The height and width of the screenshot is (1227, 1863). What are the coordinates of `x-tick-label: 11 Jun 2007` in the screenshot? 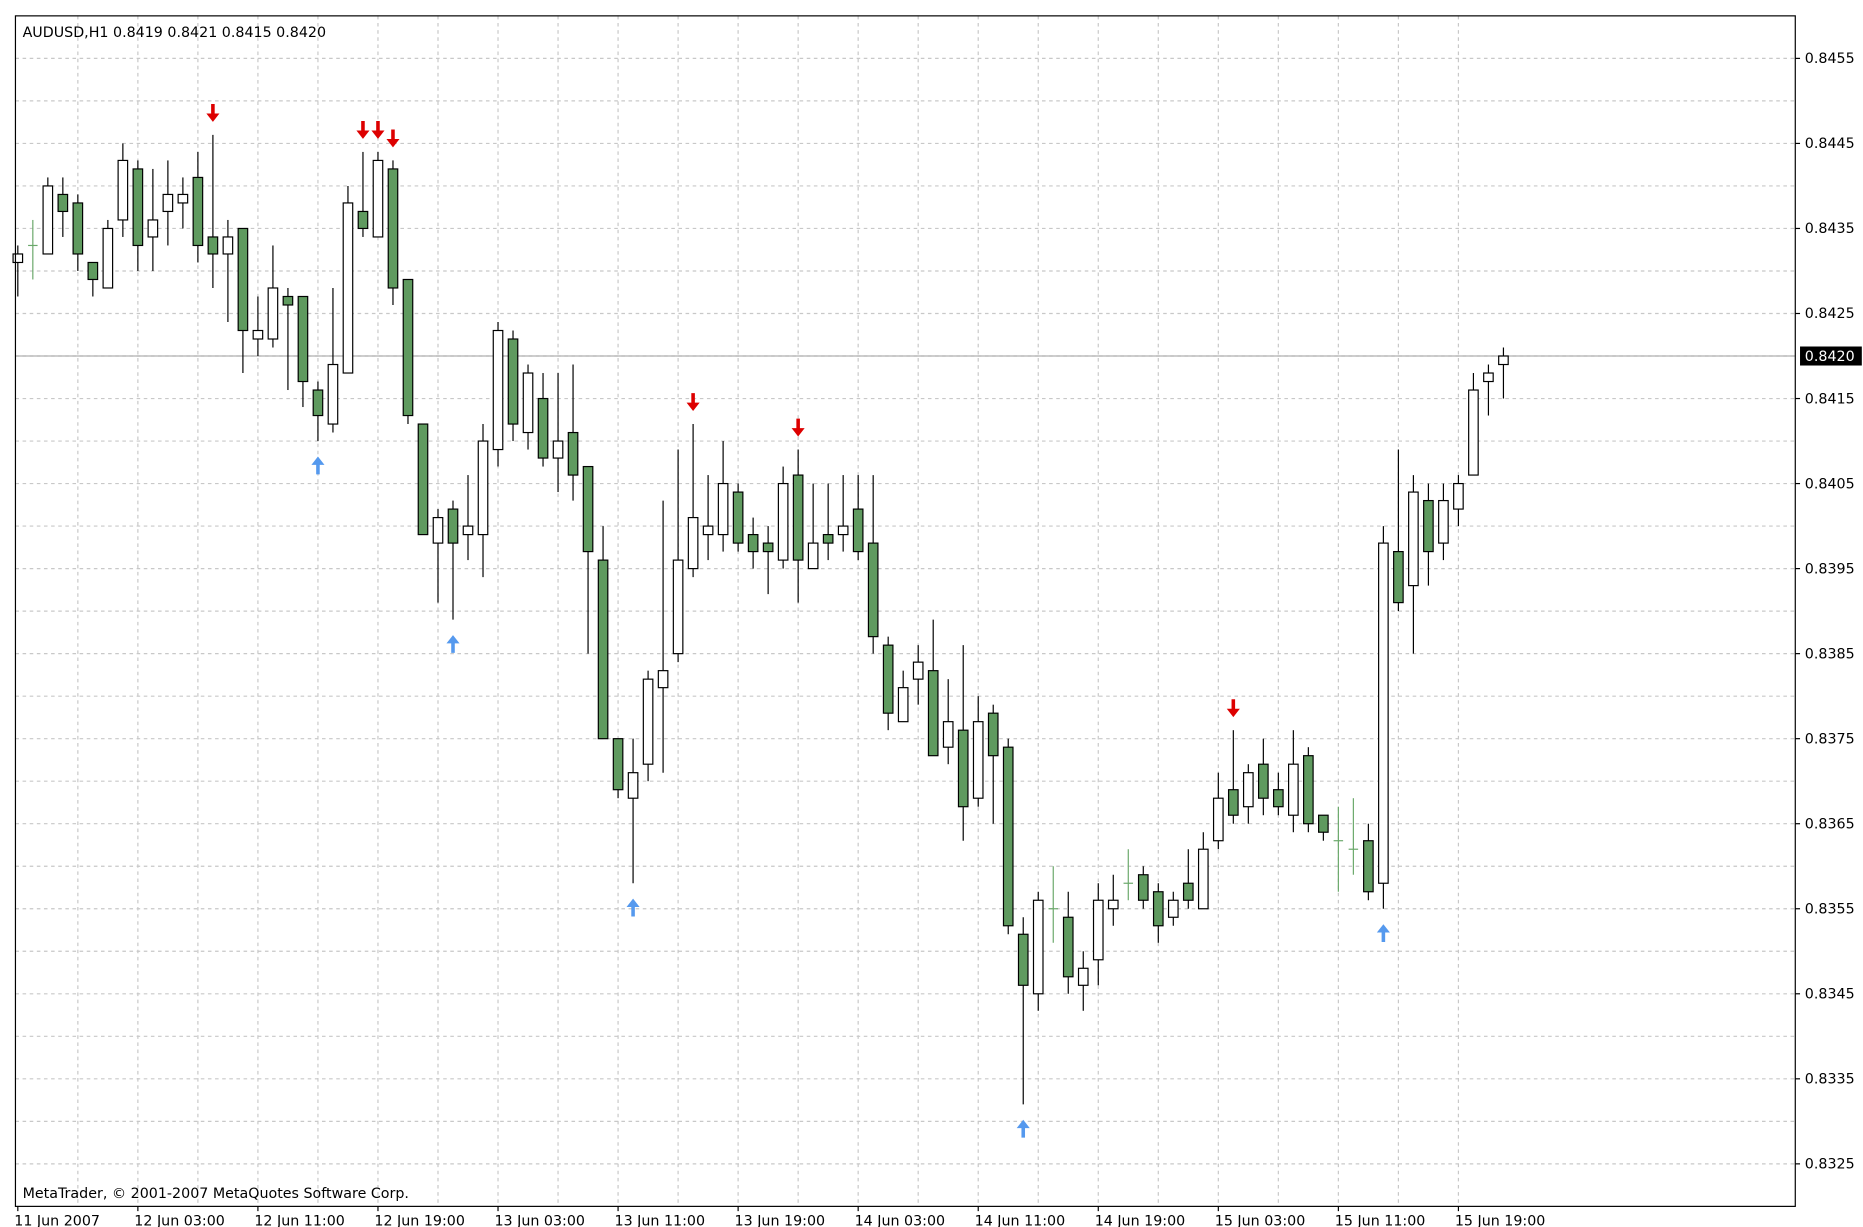 It's located at (57, 1220).